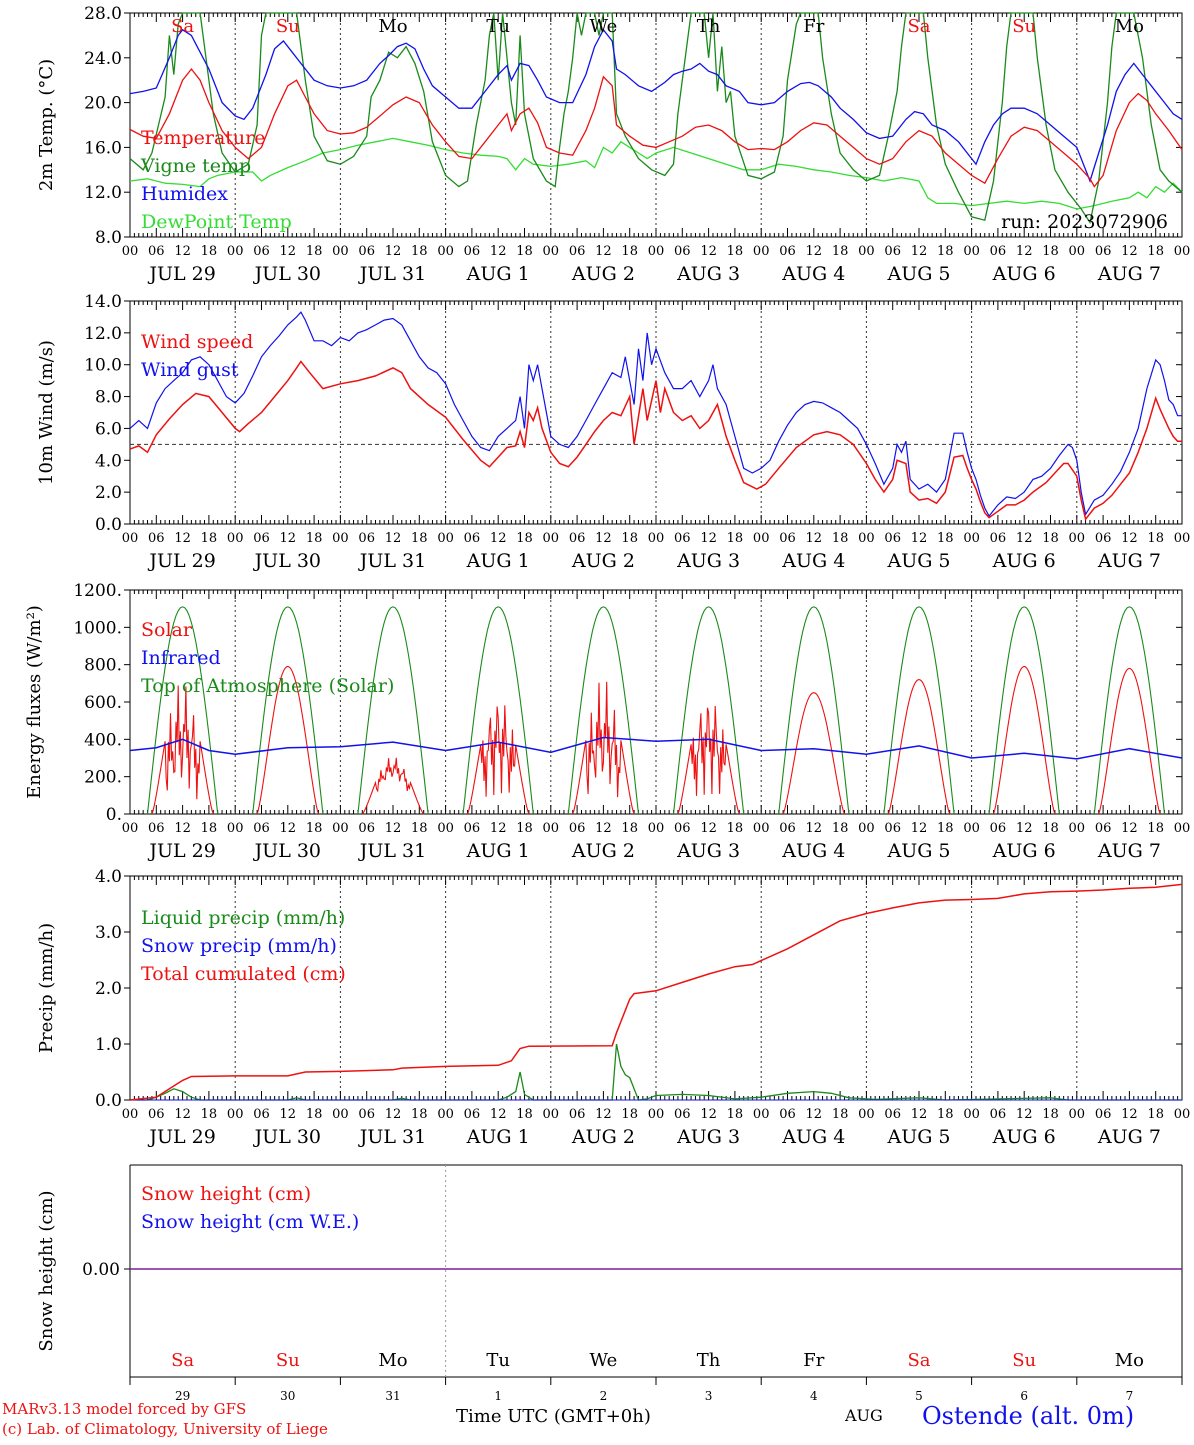  I want to click on precip-y-axis-title: Precip (mm/h), so click(46, 988).